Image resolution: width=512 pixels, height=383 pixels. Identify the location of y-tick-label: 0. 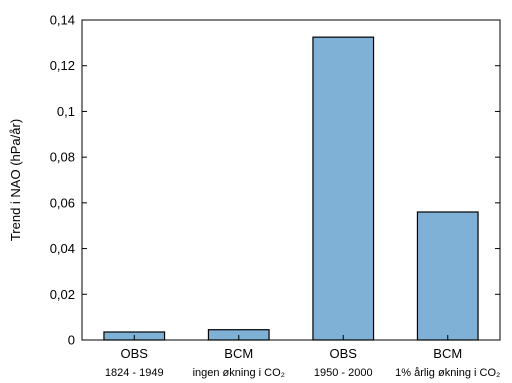
(71, 340).